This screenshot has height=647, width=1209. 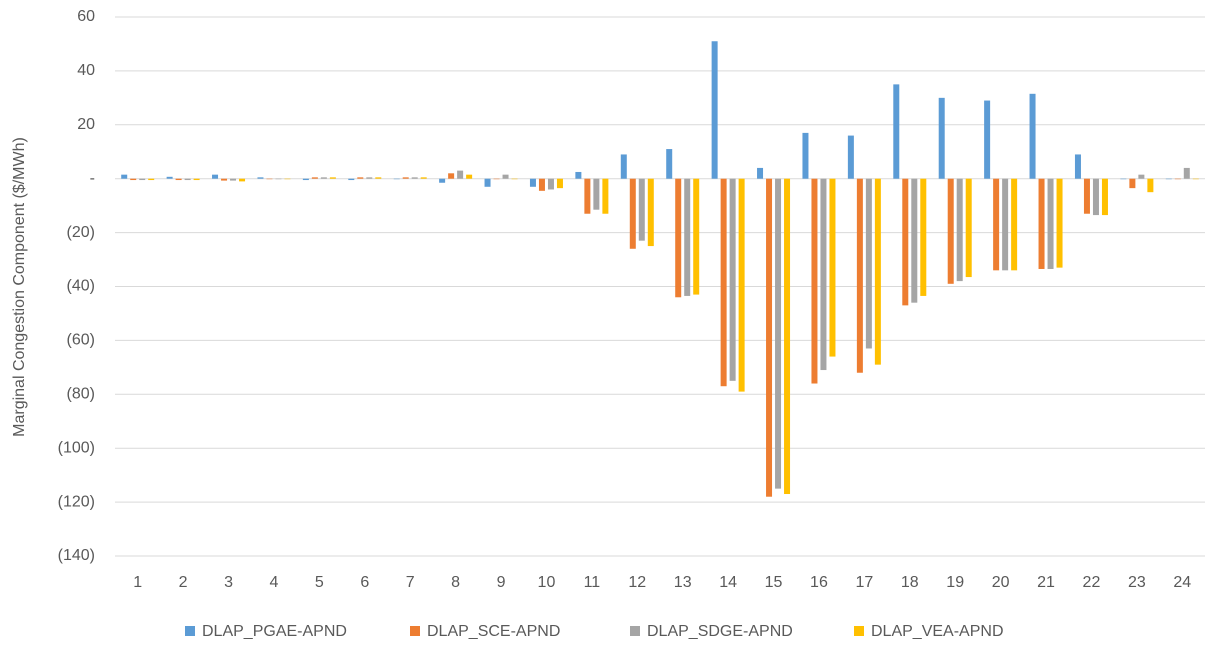 What do you see at coordinates (455, 582) in the screenshot?
I see `x-tick-label: 8` at bounding box center [455, 582].